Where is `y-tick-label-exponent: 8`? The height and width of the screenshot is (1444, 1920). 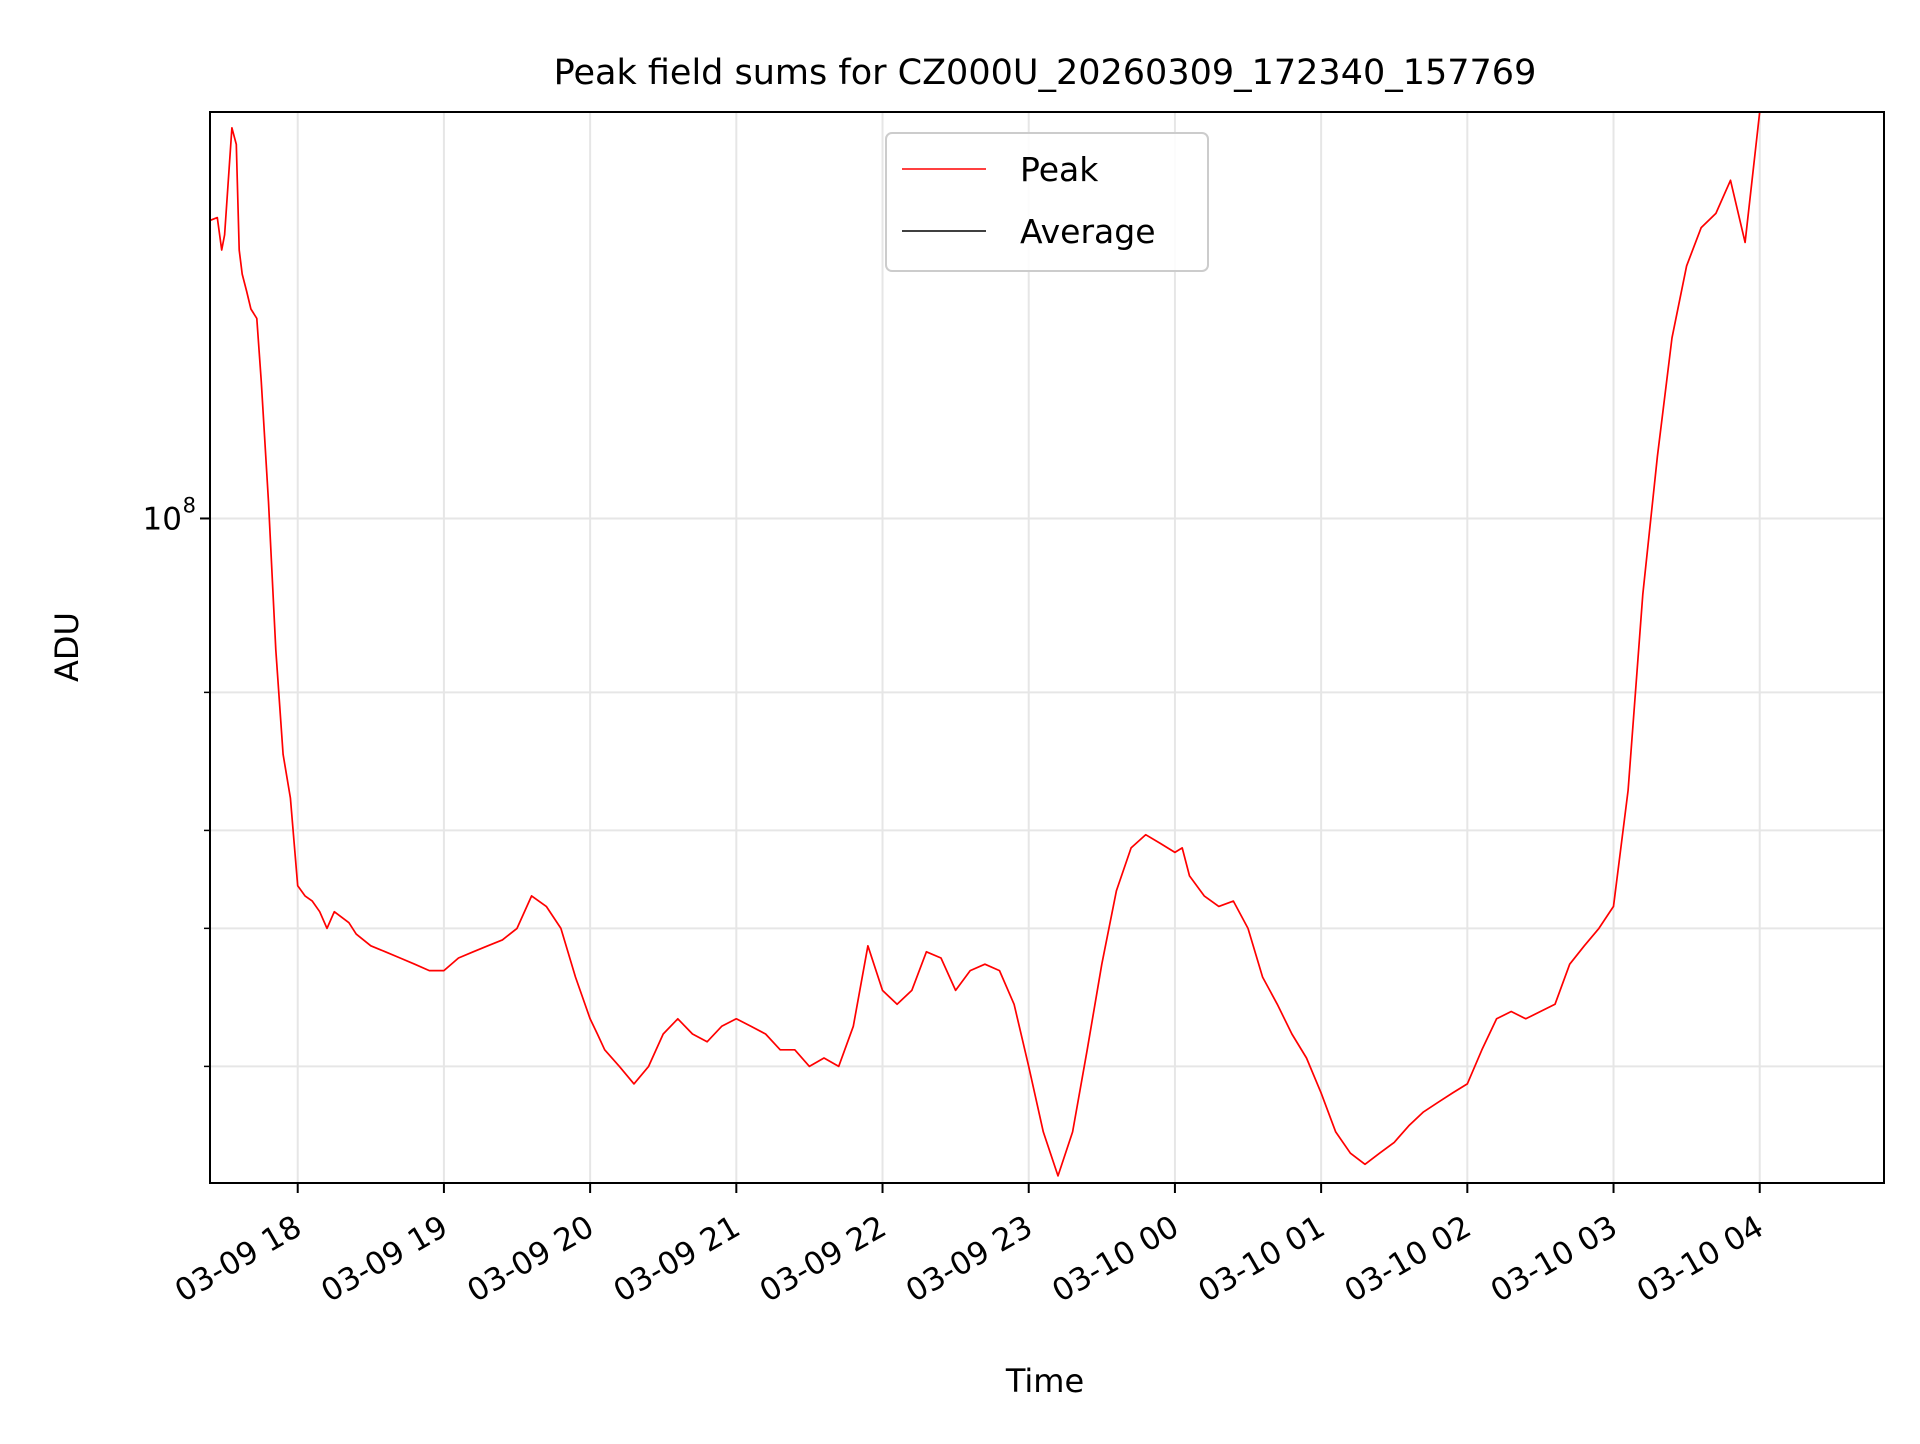
y-tick-label-exponent: 8 is located at coordinates (189, 505).